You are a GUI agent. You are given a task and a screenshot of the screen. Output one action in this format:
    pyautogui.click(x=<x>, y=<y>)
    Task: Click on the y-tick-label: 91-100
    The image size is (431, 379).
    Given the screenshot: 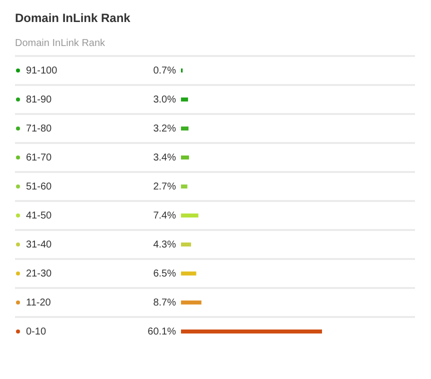 What is the action you would take?
    pyautogui.click(x=42, y=71)
    